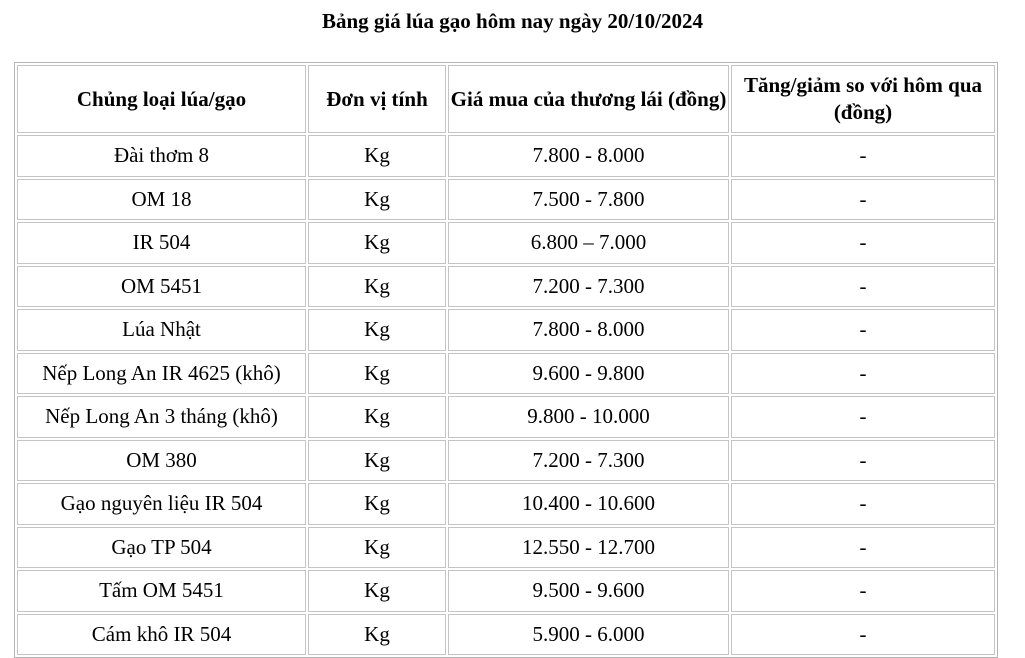 The width and height of the screenshot is (1025, 658). What do you see at coordinates (161, 547) in the screenshot?
I see `cell-variety: Gạo TP 504` at bounding box center [161, 547].